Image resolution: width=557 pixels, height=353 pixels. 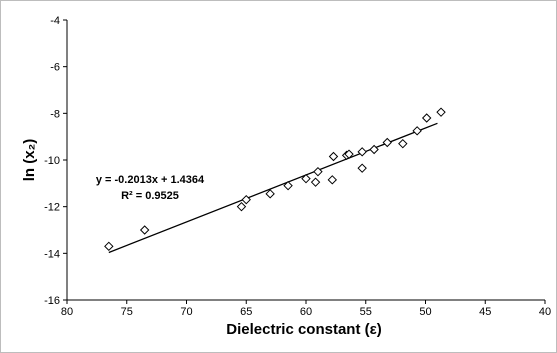 I want to click on x-axis-title: Dielectric constant (ε), so click(x=304, y=329).